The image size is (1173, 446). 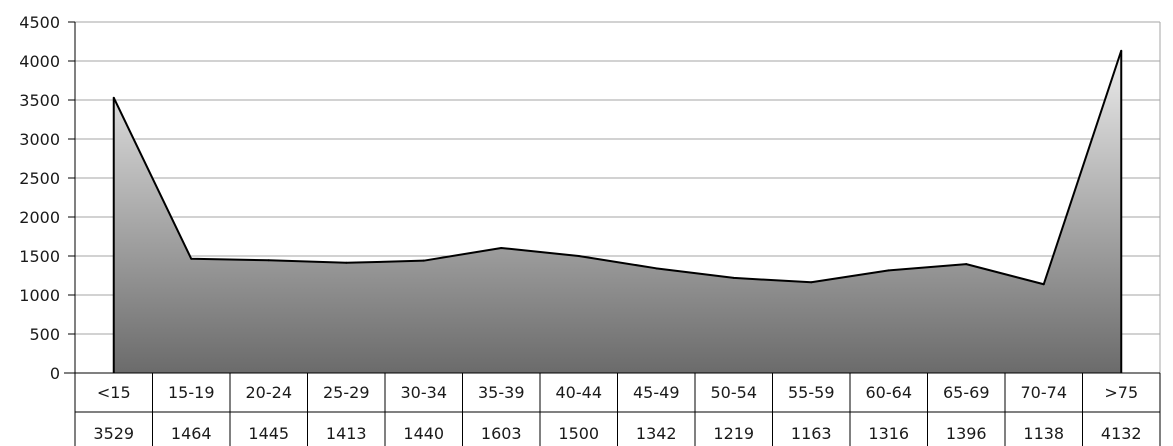 What do you see at coordinates (966, 433) in the screenshot?
I see `data-value-label: 1396` at bounding box center [966, 433].